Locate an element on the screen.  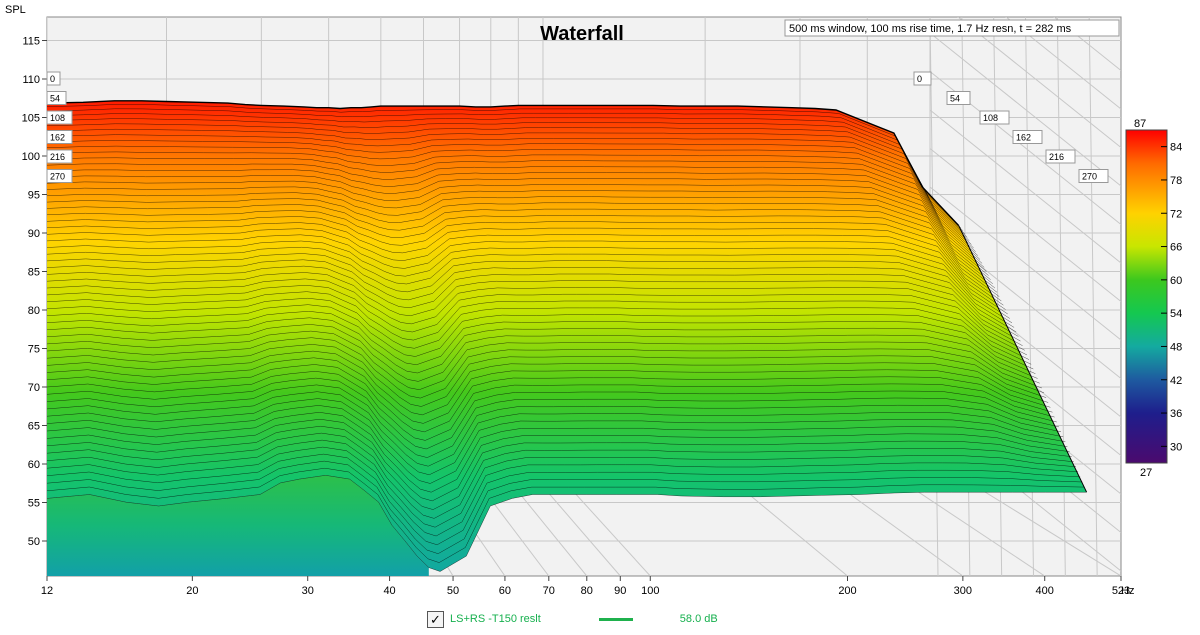
x-tick-label: 200 is located at coordinates (847, 591).